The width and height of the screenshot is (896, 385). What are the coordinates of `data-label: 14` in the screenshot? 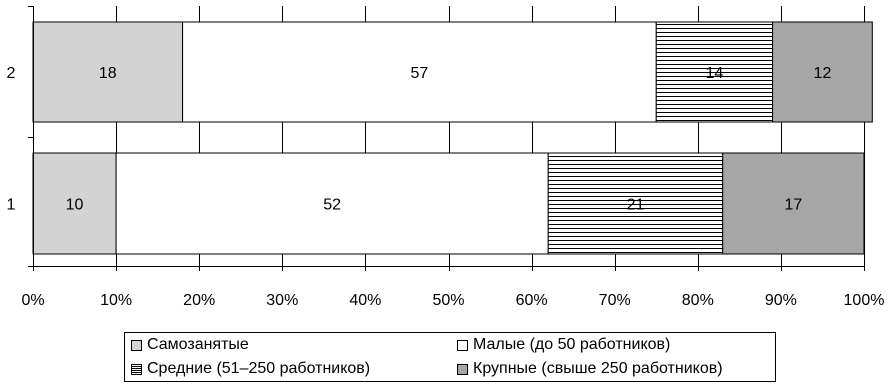 It's located at (715, 73).